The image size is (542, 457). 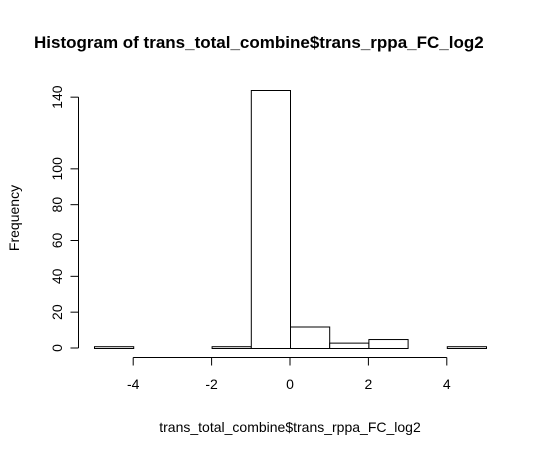 What do you see at coordinates (57, 348) in the screenshot?
I see `y-tick-label: 0` at bounding box center [57, 348].